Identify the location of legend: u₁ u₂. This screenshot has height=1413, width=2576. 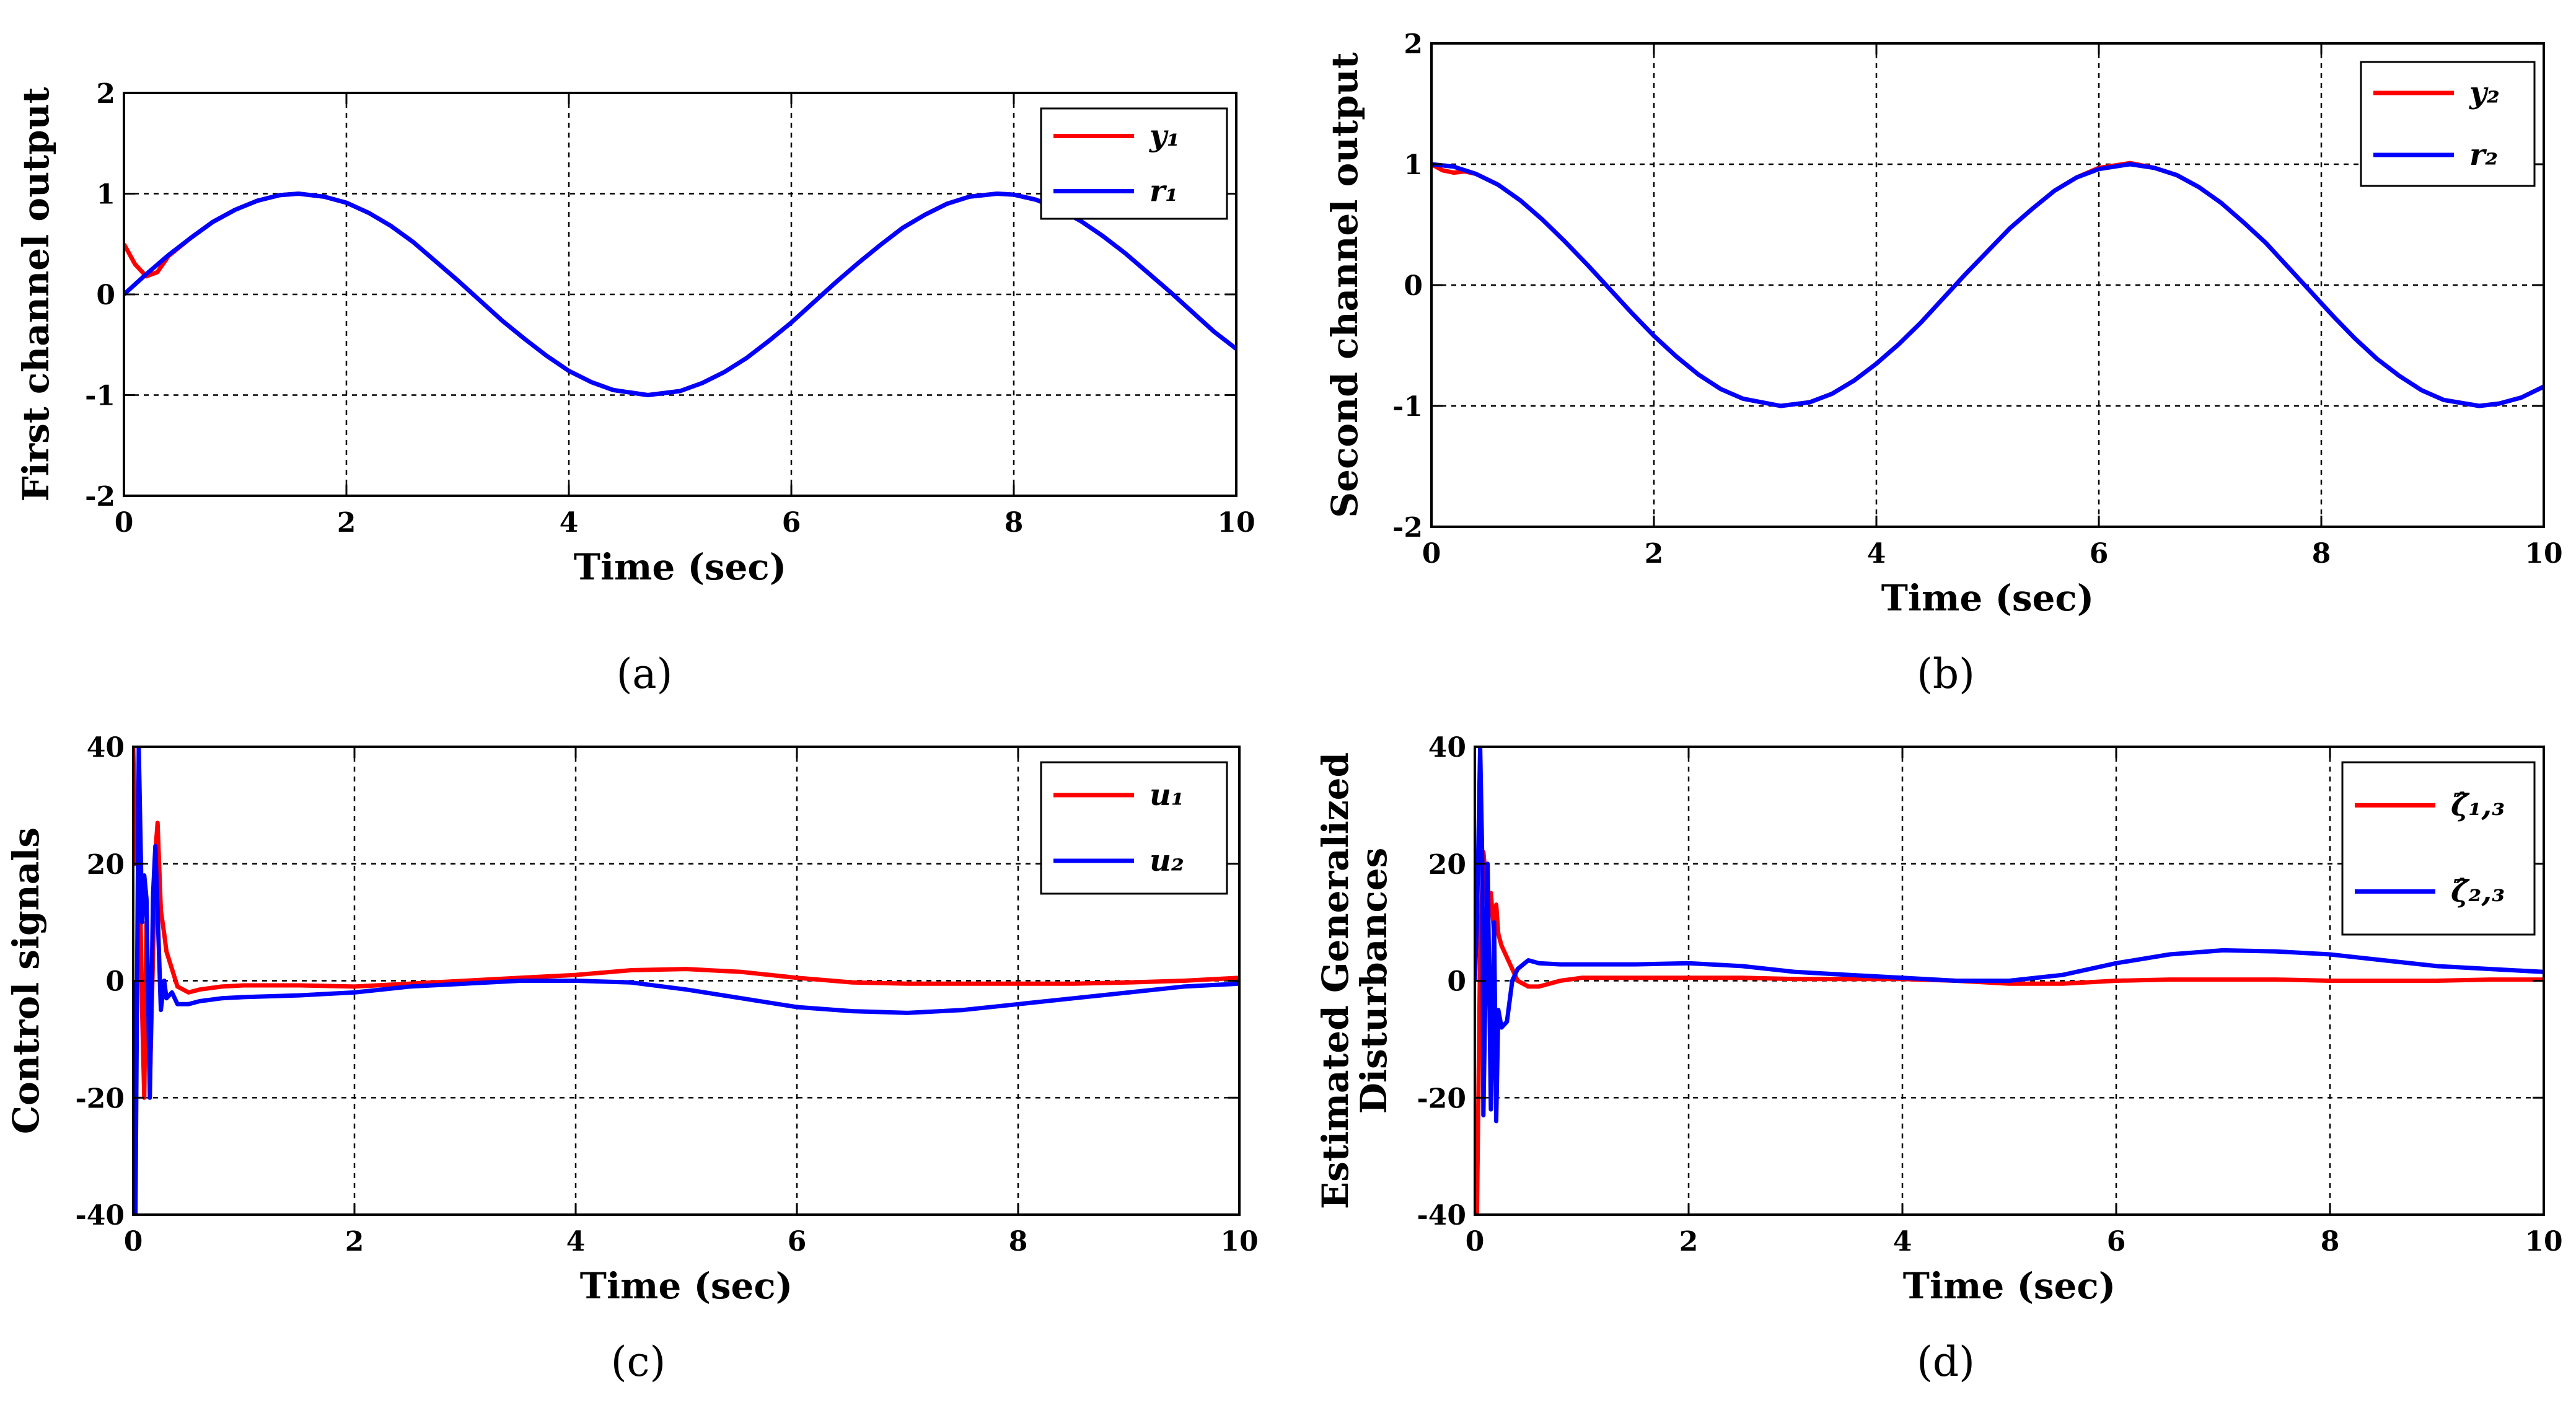
(1134, 828).